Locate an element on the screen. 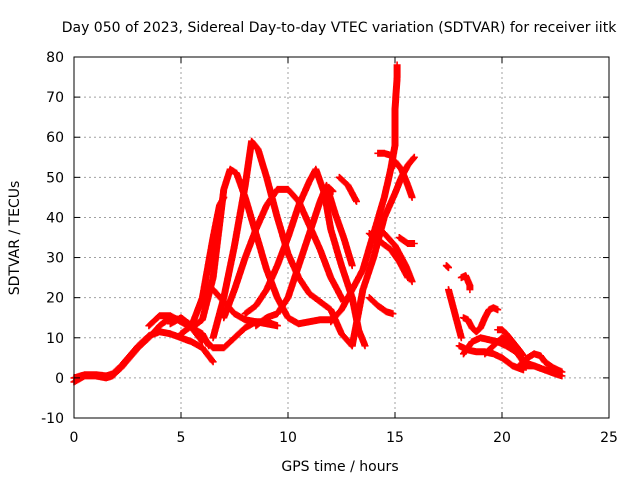 The height and width of the screenshot is (480, 640). y-tick-label: 20 is located at coordinates (55, 299).